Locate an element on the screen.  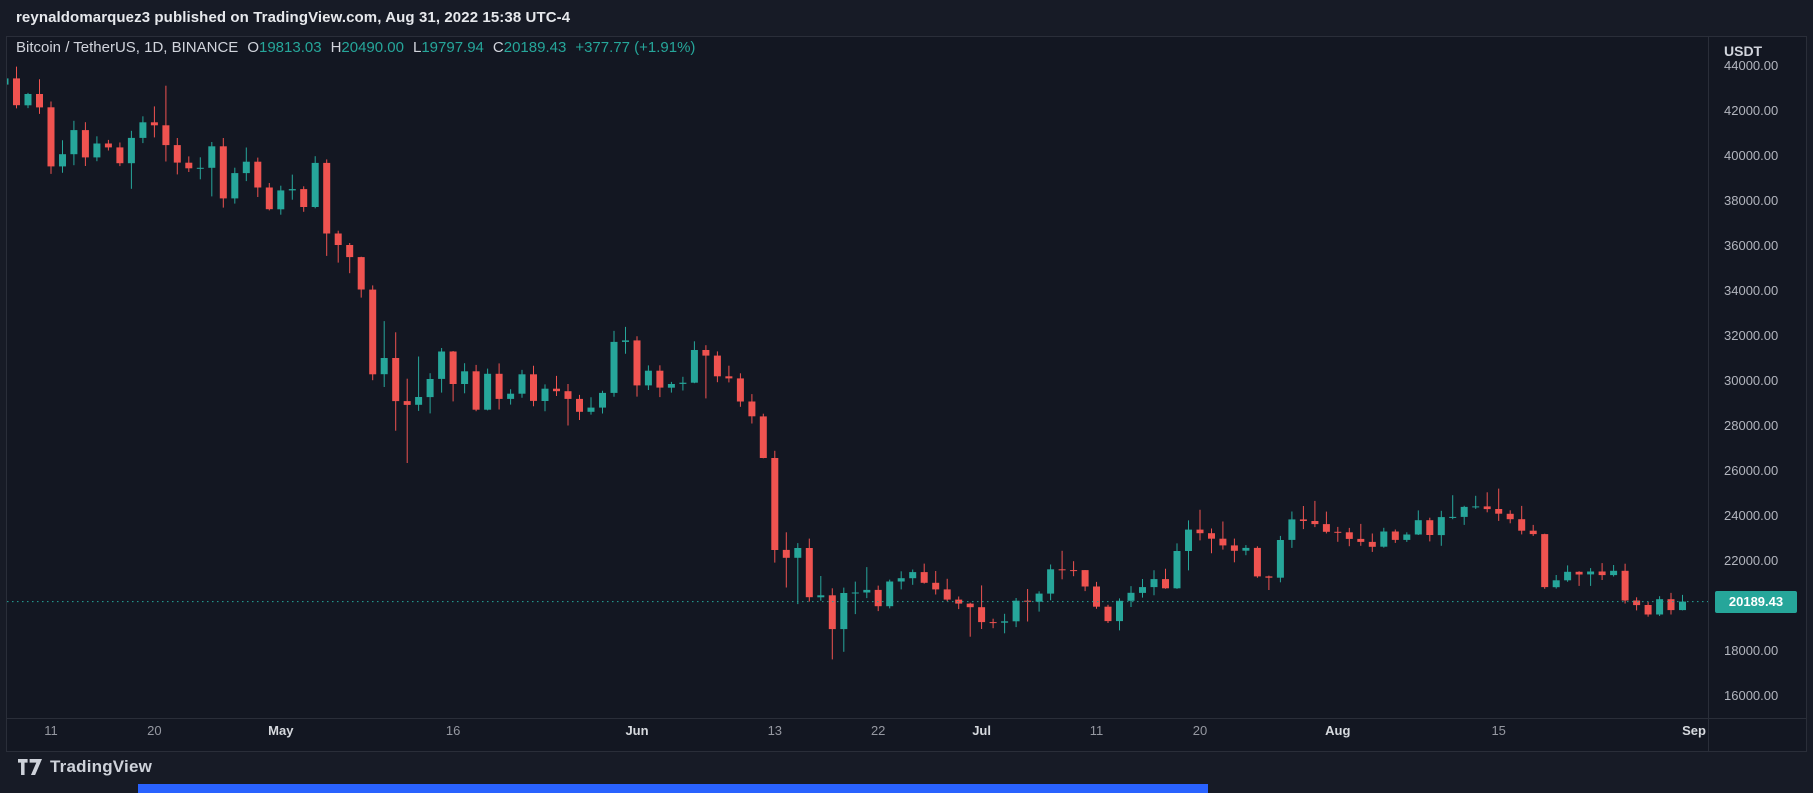
time-tick-label: 22 is located at coordinates (878, 730).